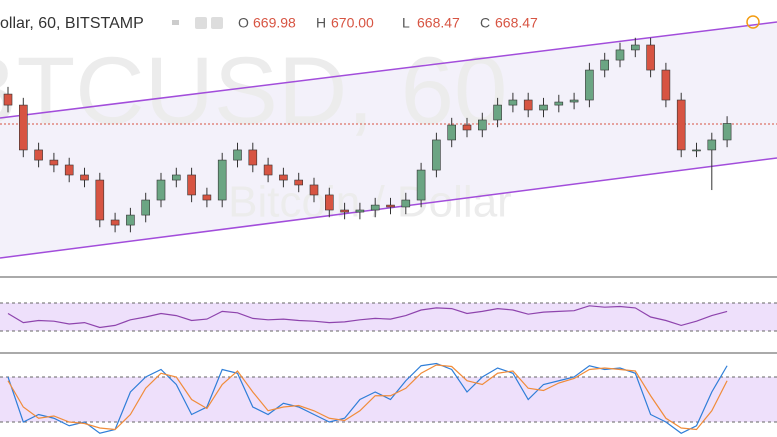 This screenshot has width=777, height=437. Describe the element at coordinates (243, 23) in the screenshot. I see `ohlc-label: O` at that location.